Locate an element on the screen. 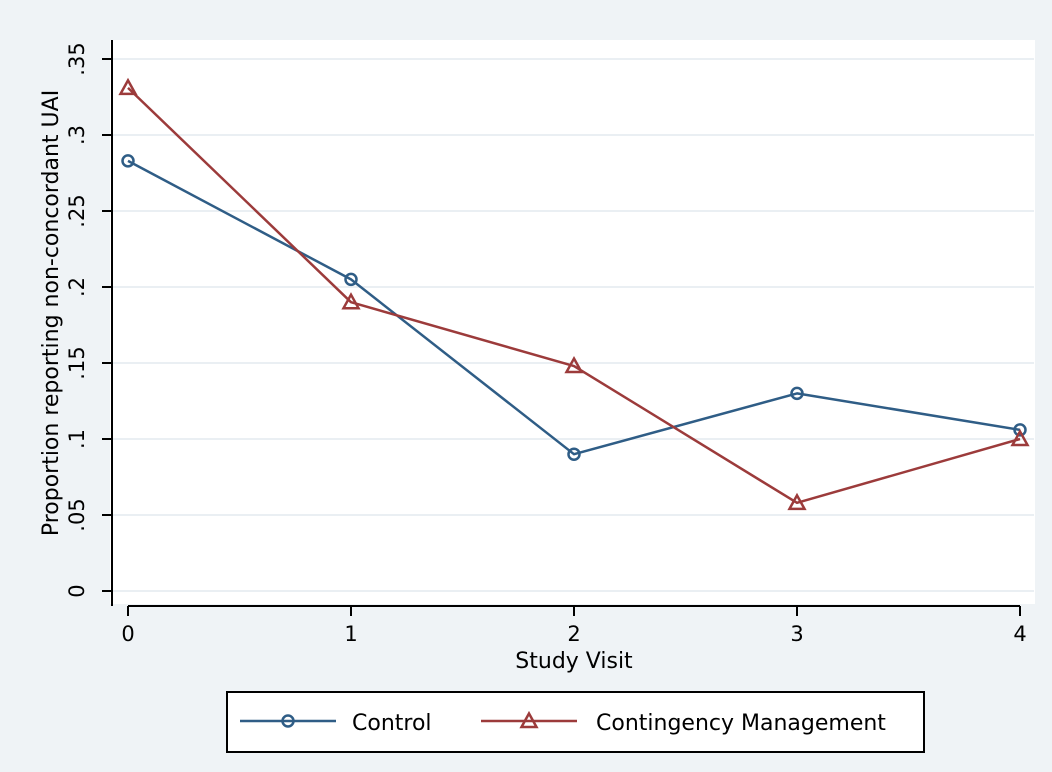  x-ticks: 0 1 2 3 4 is located at coordinates (574, 626).